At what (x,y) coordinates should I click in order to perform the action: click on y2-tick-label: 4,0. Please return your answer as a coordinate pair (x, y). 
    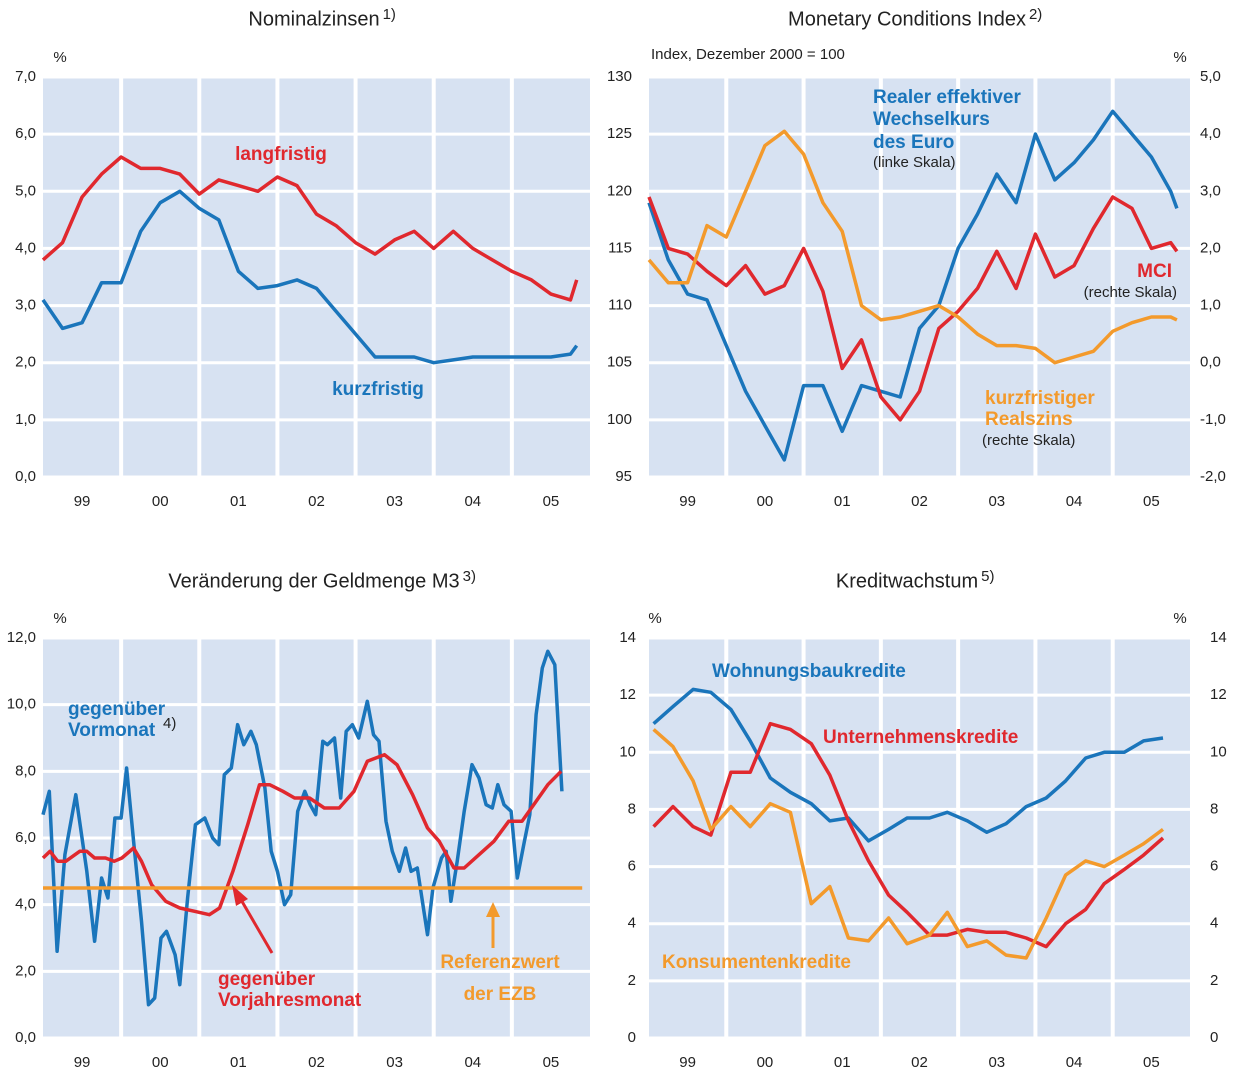
    Looking at the image, I should click on (1210, 133).